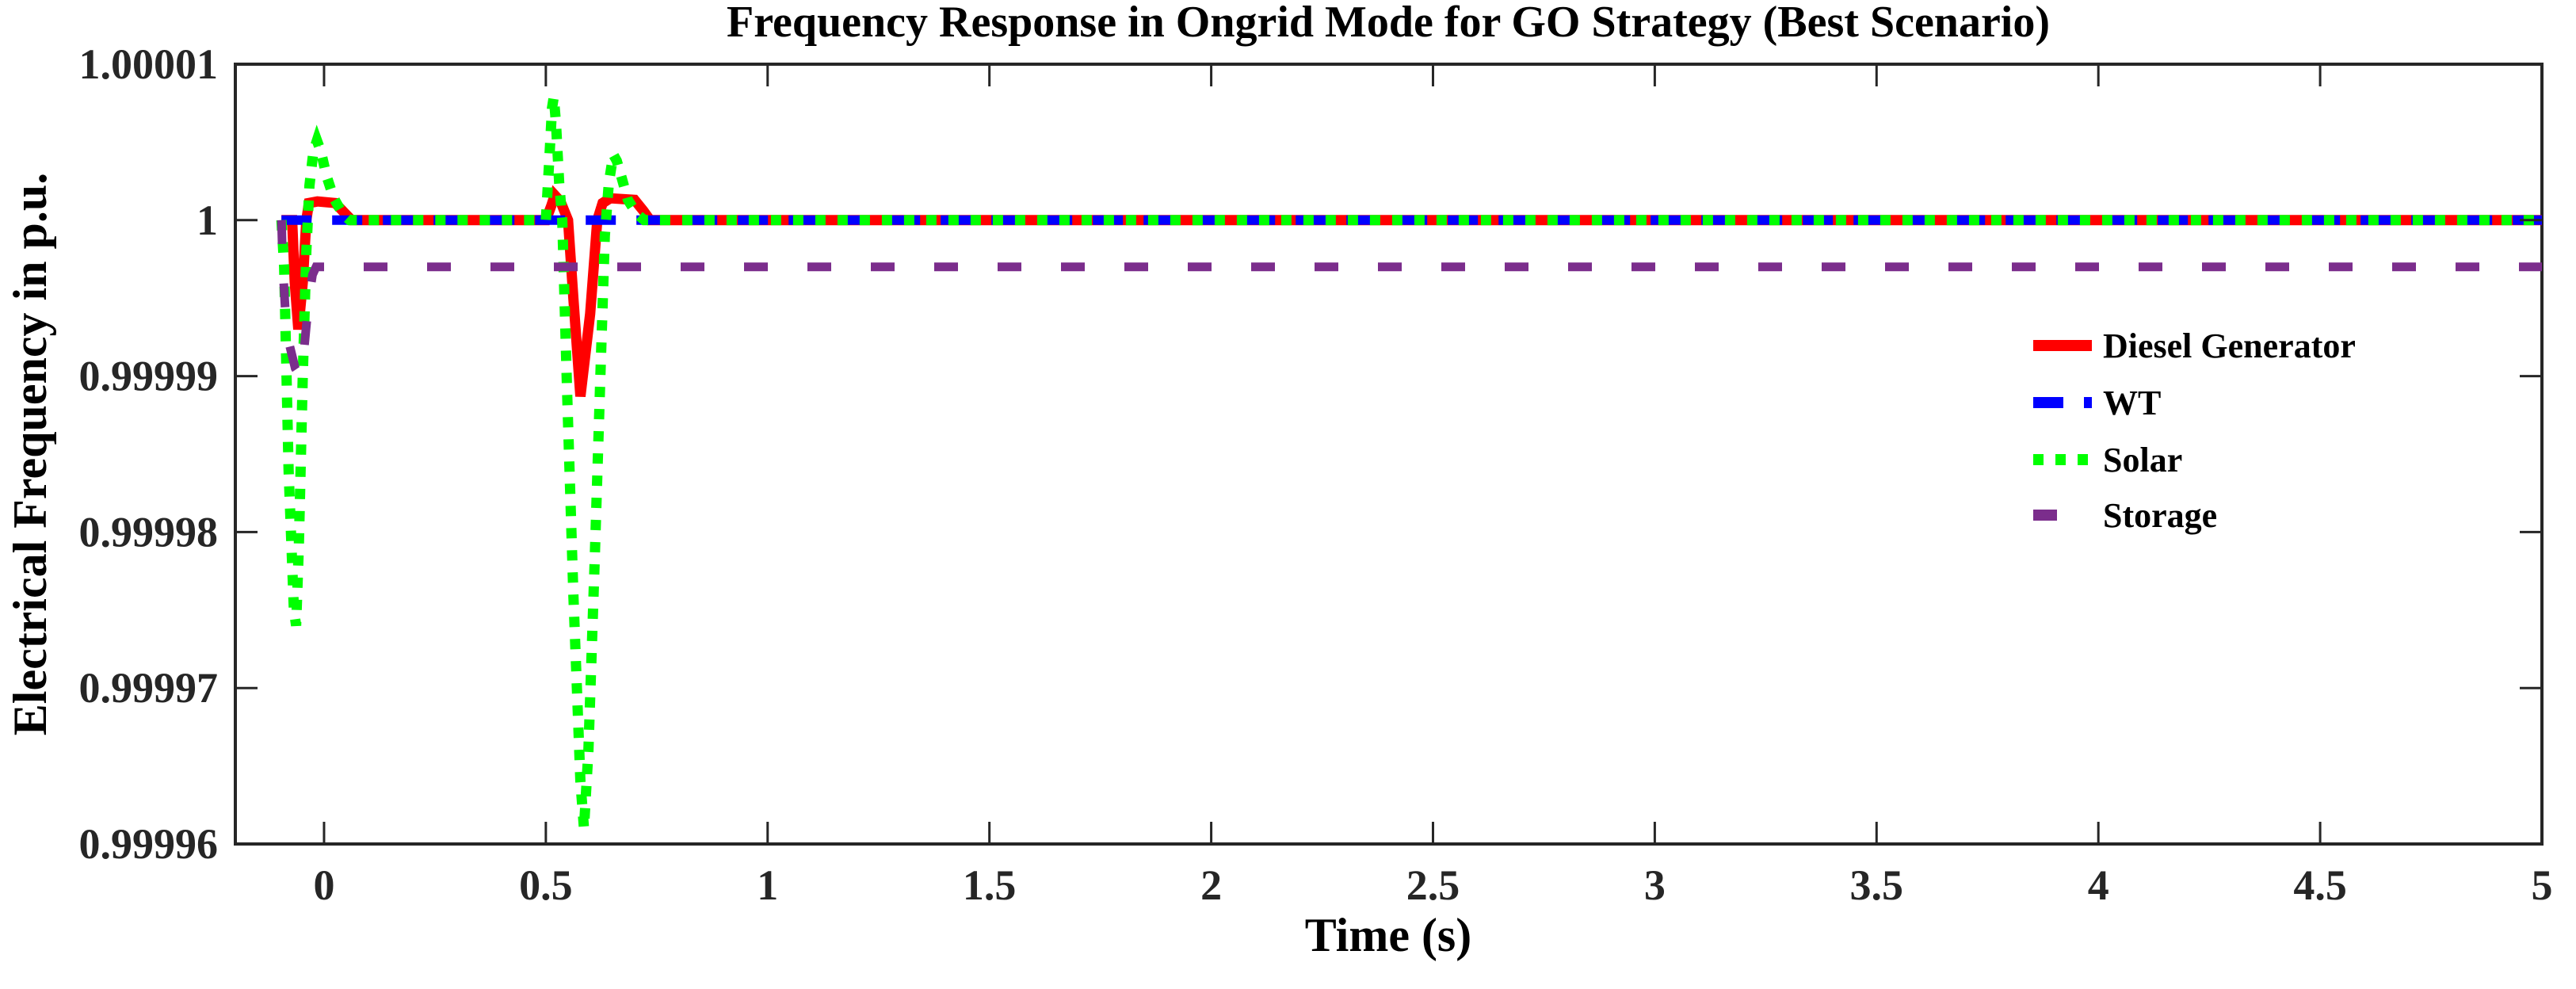 The image size is (2576, 989). I want to click on x-axis-label: Time (s), so click(1388, 935).